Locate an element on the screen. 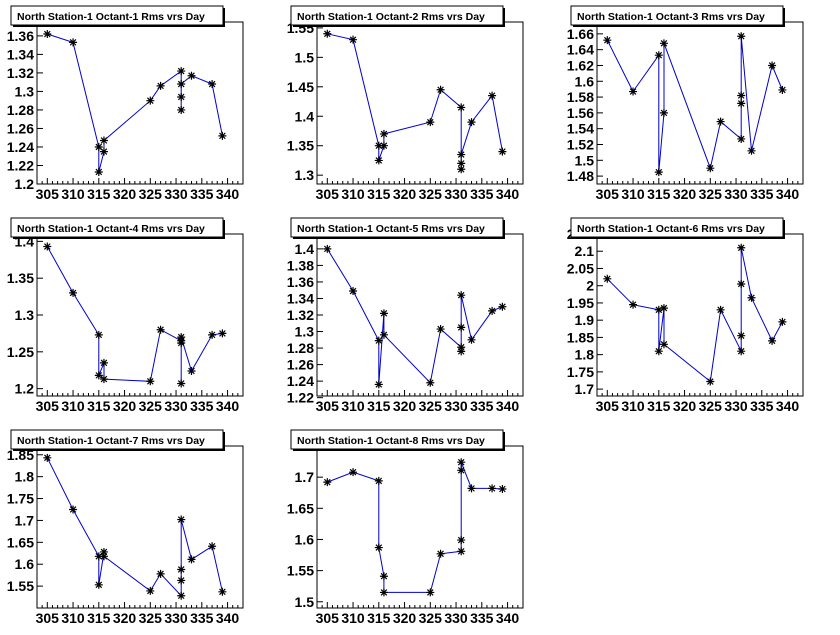  y-tick-label: 1.66 is located at coordinates (580, 34).